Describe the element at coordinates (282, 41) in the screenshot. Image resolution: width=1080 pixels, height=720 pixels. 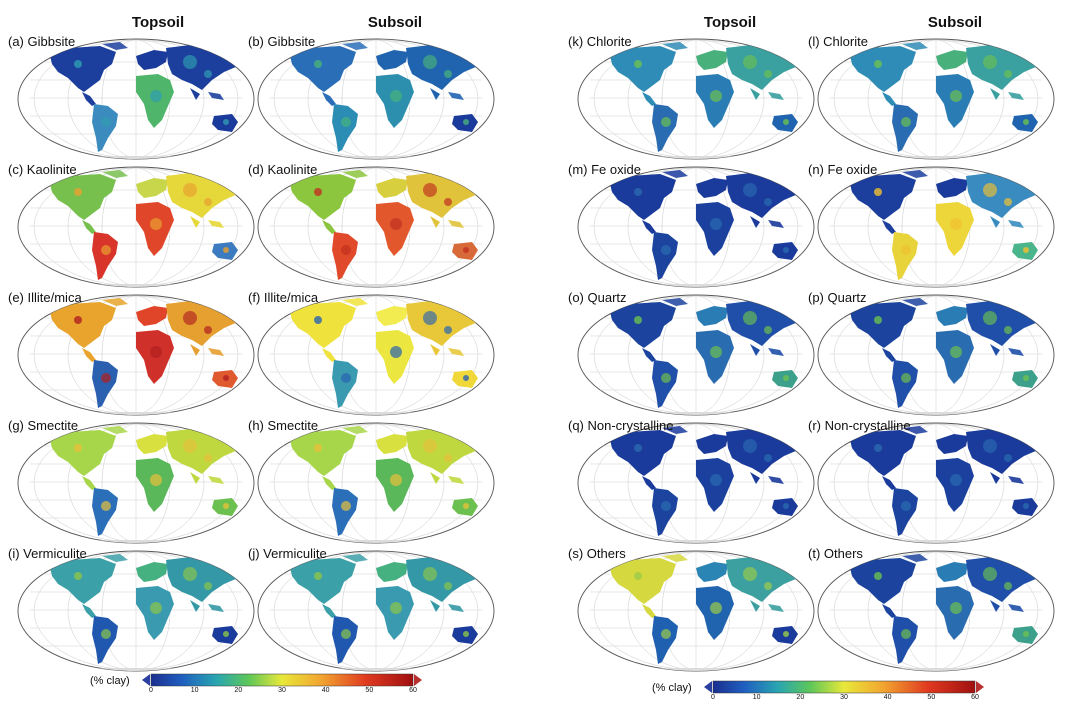
I see `panel-label: (b) Gibbsite` at that location.